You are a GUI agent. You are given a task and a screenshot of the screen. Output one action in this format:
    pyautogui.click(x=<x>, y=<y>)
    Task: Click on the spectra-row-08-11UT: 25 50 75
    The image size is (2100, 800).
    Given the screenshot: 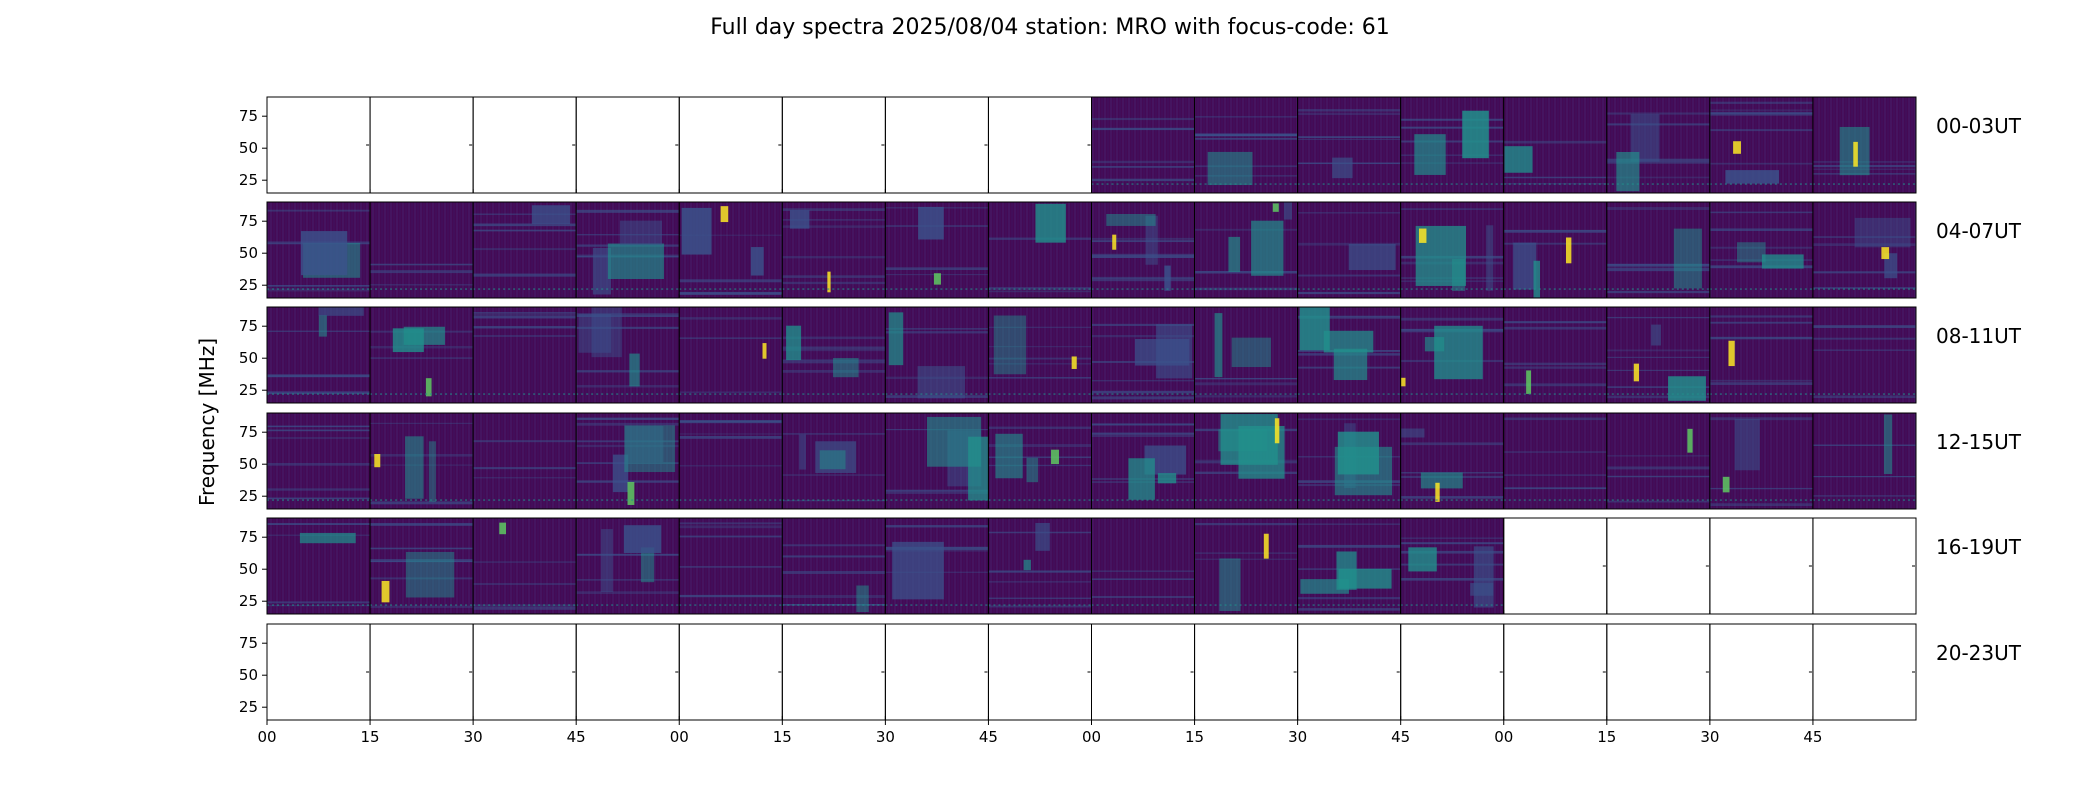 What is the action you would take?
    pyautogui.click(x=1078, y=355)
    